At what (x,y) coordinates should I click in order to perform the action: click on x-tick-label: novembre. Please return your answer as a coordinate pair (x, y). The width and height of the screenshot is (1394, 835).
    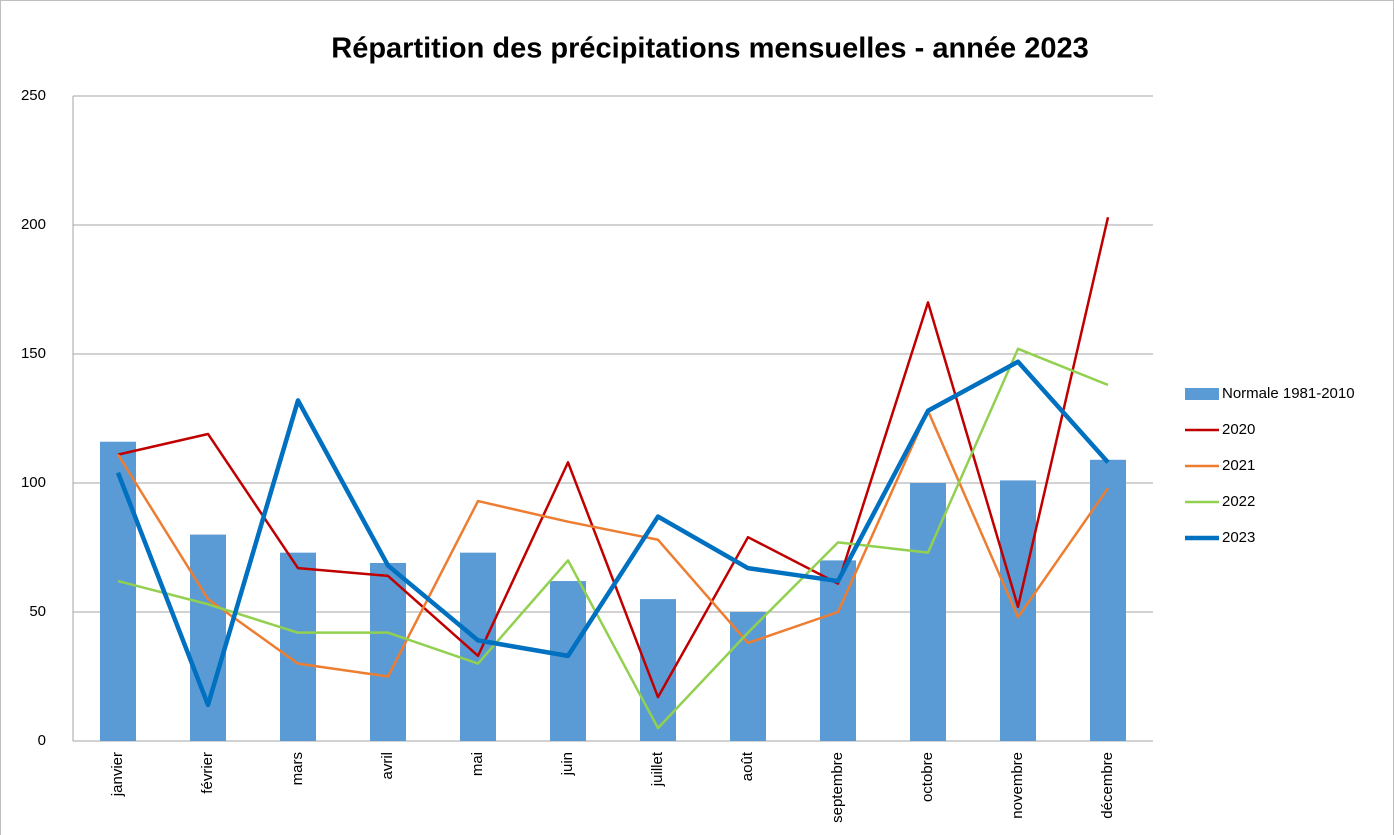
    Looking at the image, I should click on (1017, 785).